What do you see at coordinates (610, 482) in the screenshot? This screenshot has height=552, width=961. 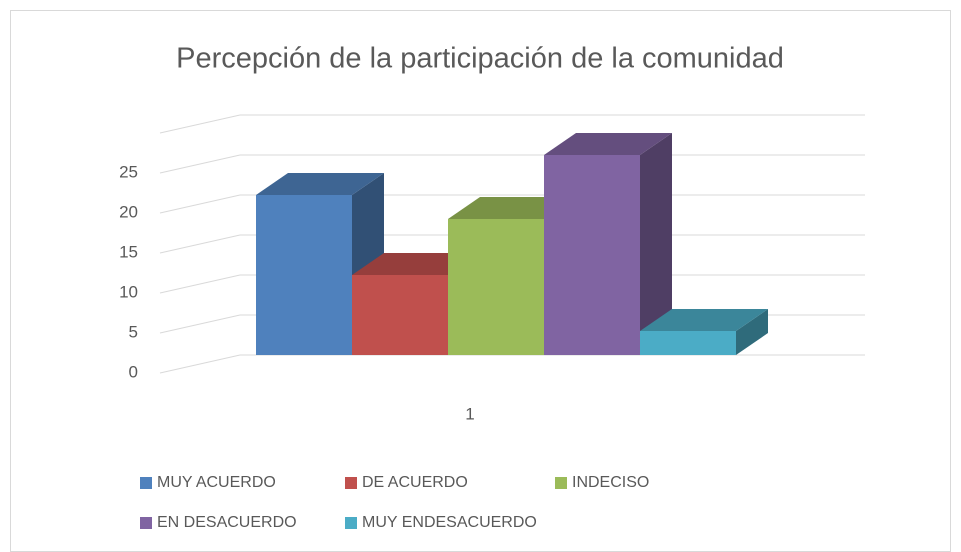 I see `legend-label: INDECISO` at bounding box center [610, 482].